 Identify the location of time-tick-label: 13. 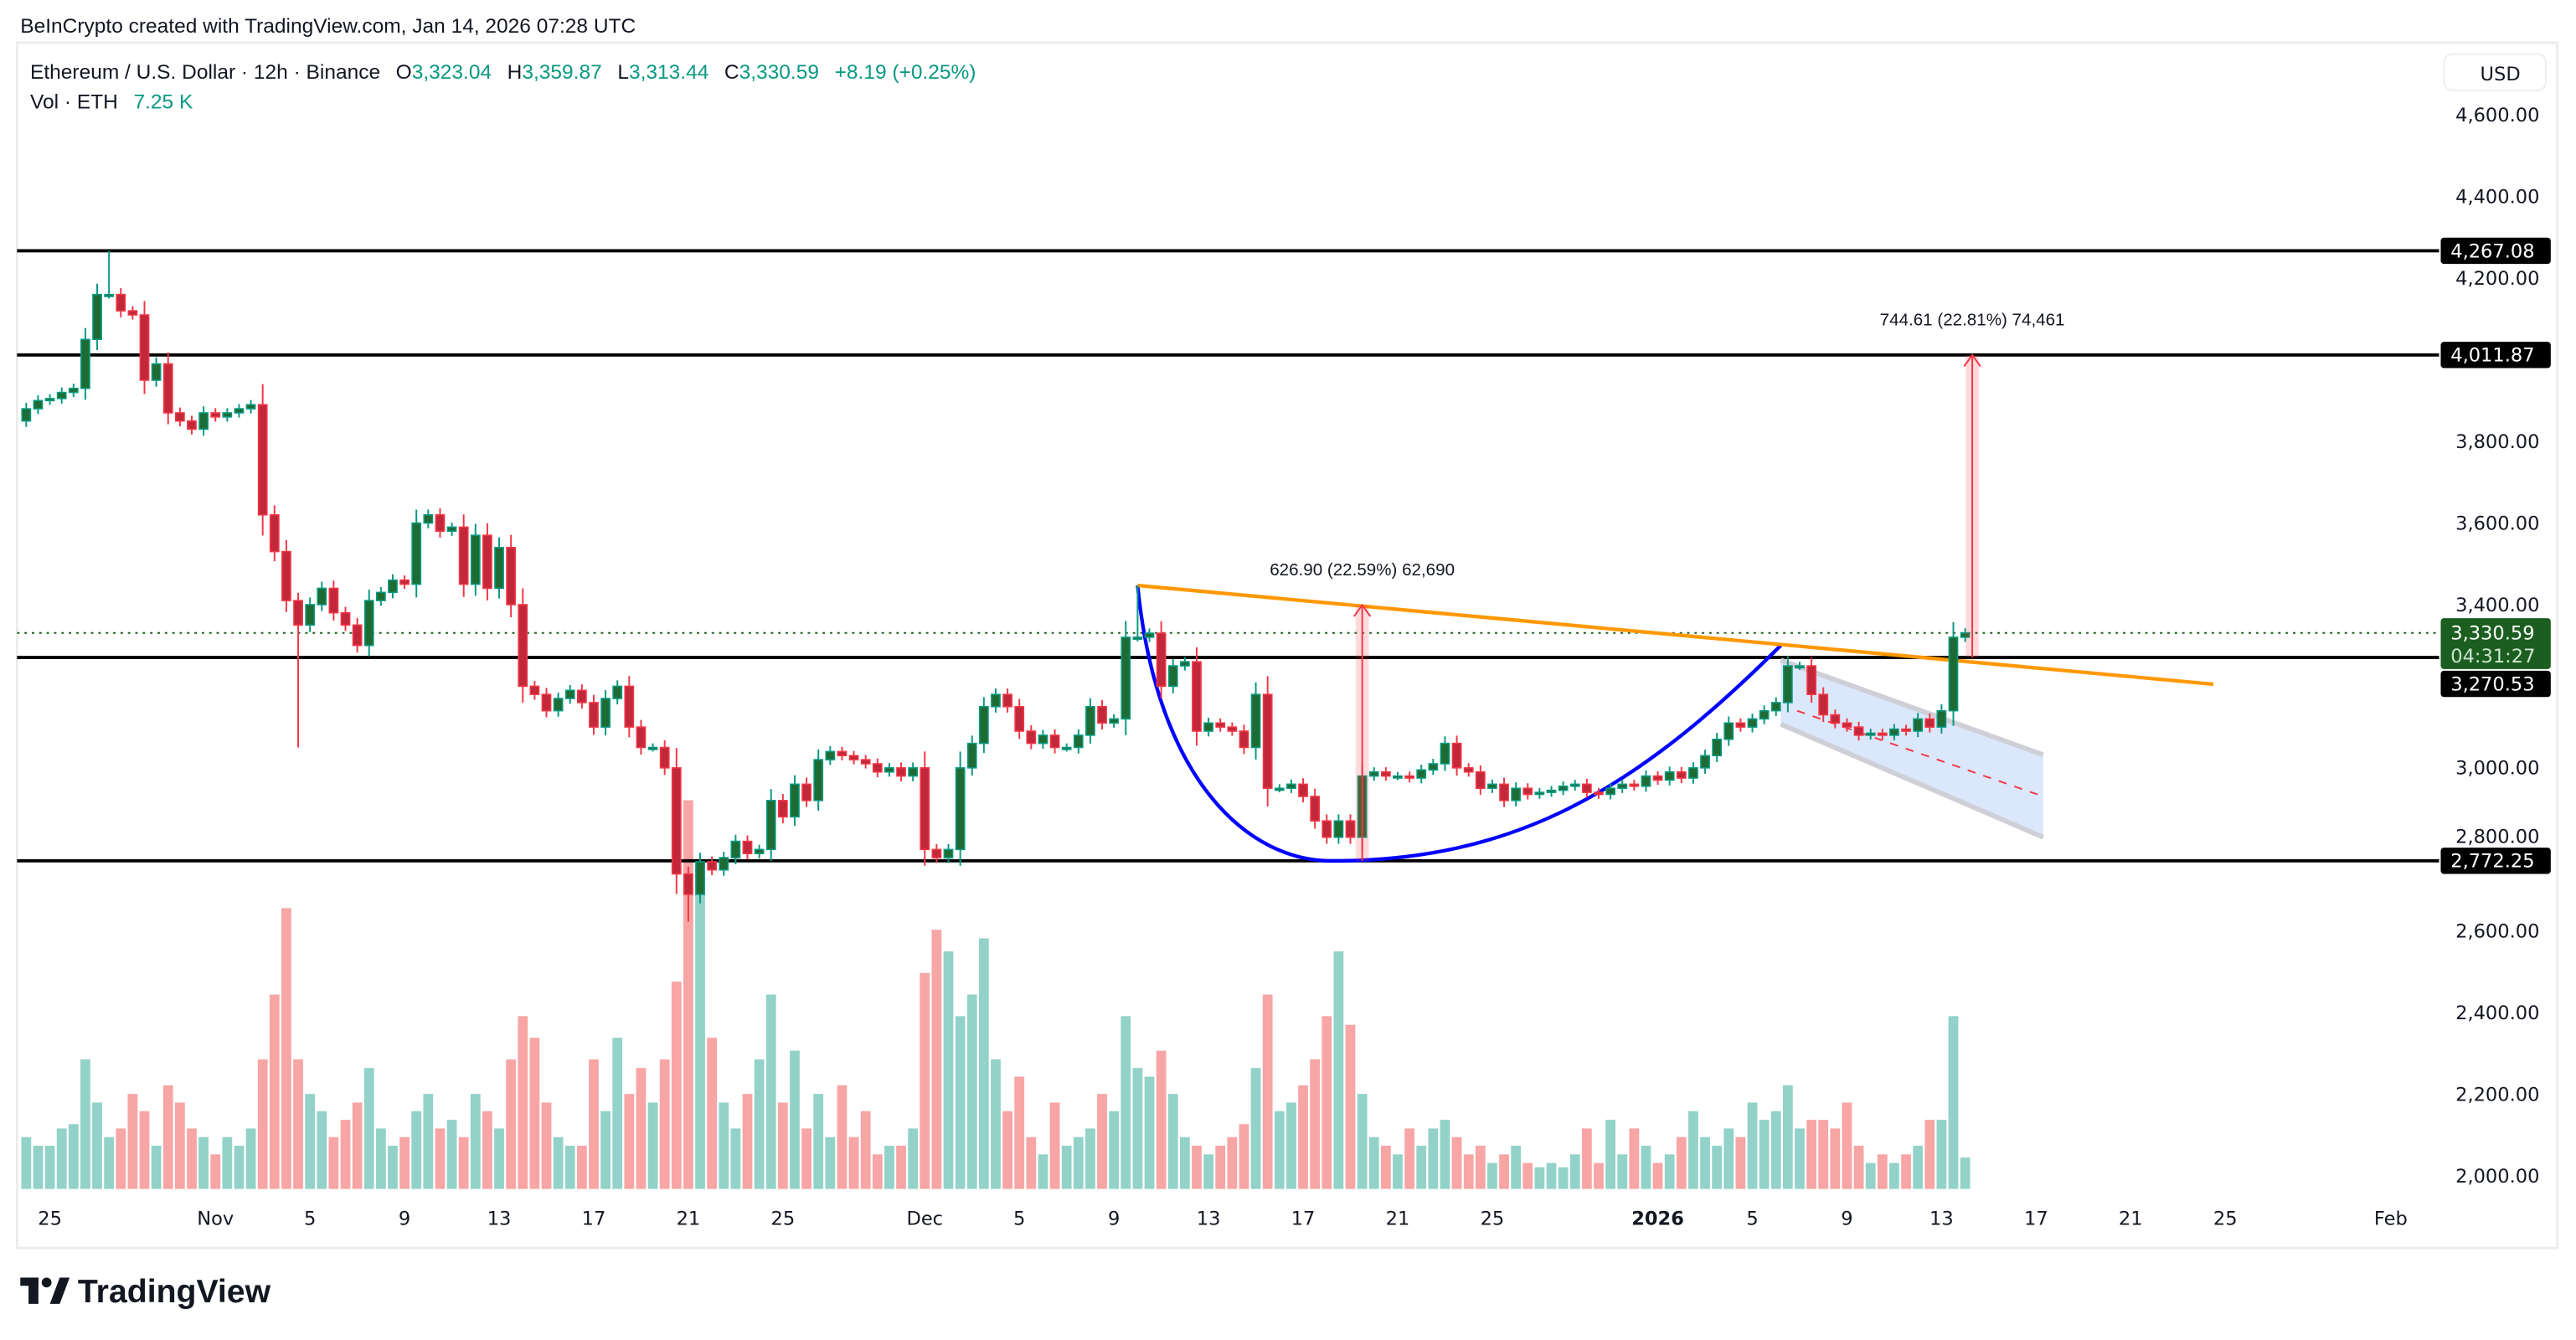
(1941, 1219).